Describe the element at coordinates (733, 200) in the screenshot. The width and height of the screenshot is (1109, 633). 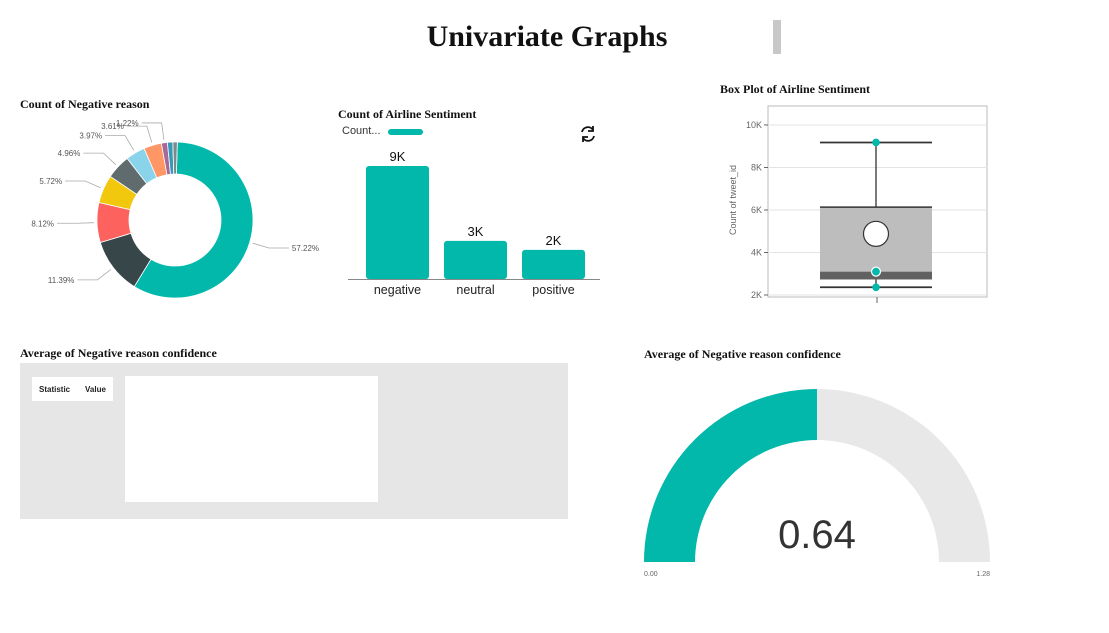
I see `box-y-axis-label: Count of tweet_id` at that location.